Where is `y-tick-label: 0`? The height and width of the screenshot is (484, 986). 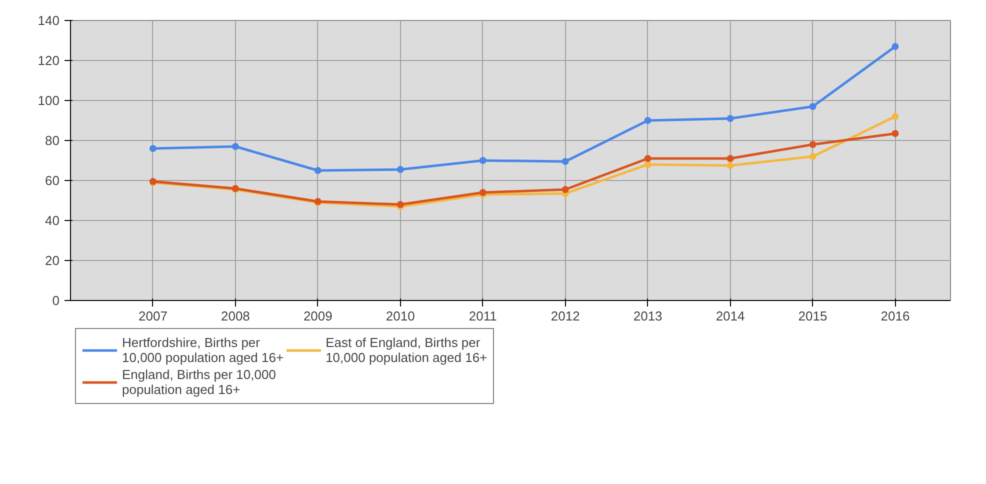 y-tick-label: 0 is located at coordinates (56, 300).